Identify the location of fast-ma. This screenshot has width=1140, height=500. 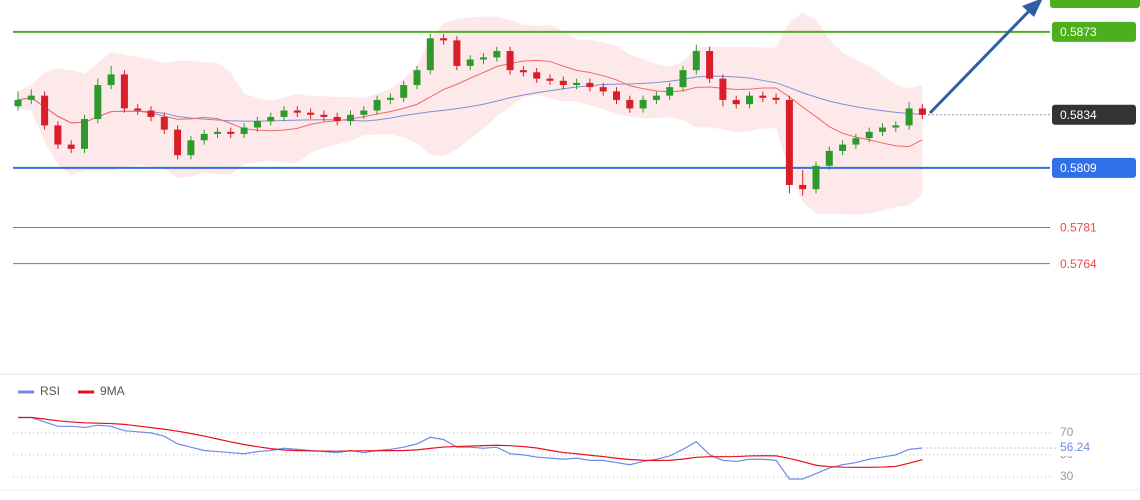
(470, 103).